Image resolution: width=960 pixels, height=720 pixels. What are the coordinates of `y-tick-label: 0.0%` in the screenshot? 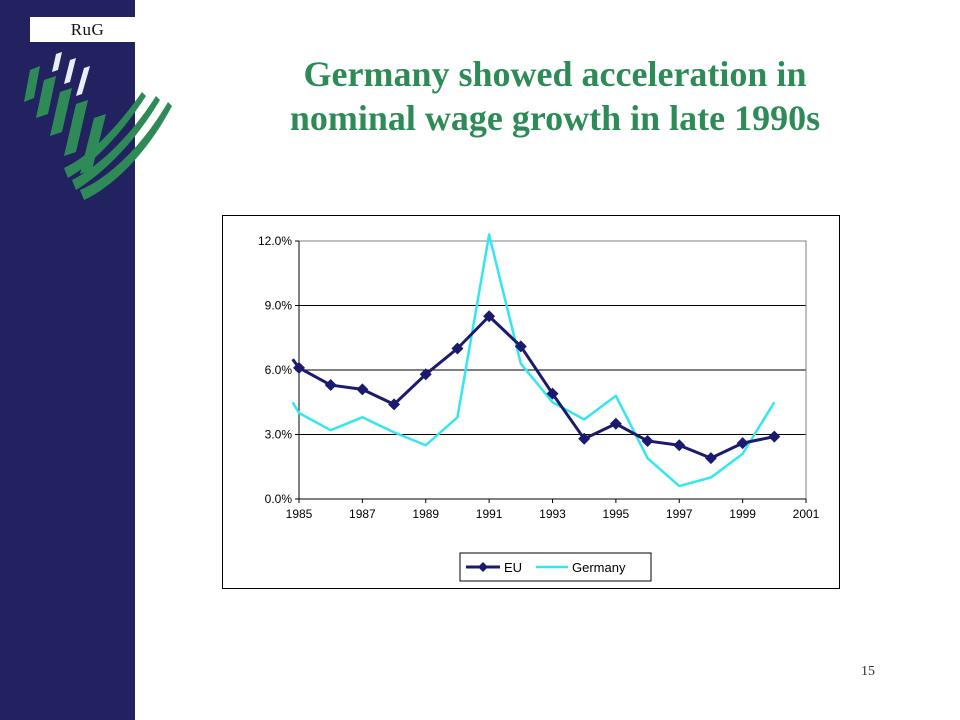 It's located at (279, 499).